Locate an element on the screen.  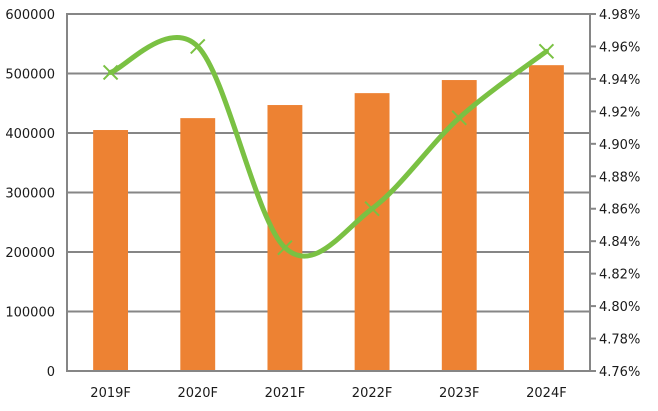
bar-2021F is located at coordinates (285, 238).